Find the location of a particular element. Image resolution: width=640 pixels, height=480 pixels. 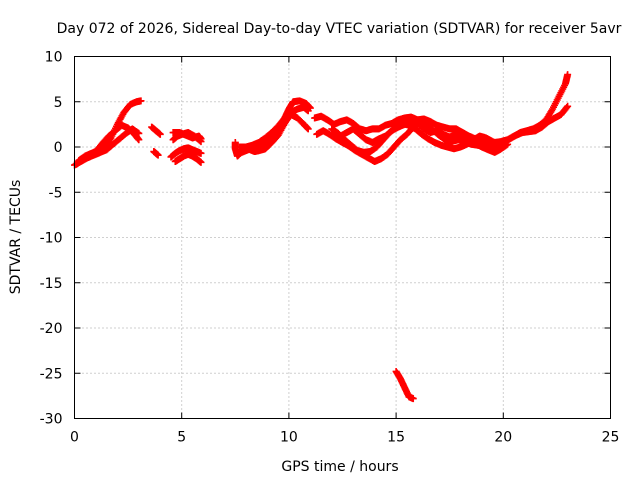

x-tick-label: 25 is located at coordinates (611, 438).